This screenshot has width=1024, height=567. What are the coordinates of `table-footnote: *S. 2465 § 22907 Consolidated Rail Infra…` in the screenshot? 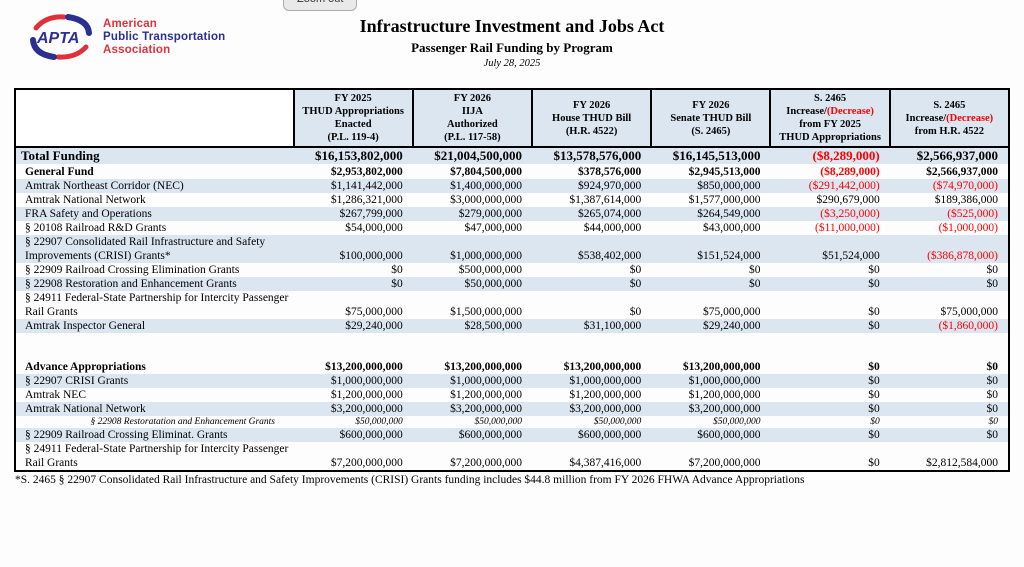 It's located at (410, 480).